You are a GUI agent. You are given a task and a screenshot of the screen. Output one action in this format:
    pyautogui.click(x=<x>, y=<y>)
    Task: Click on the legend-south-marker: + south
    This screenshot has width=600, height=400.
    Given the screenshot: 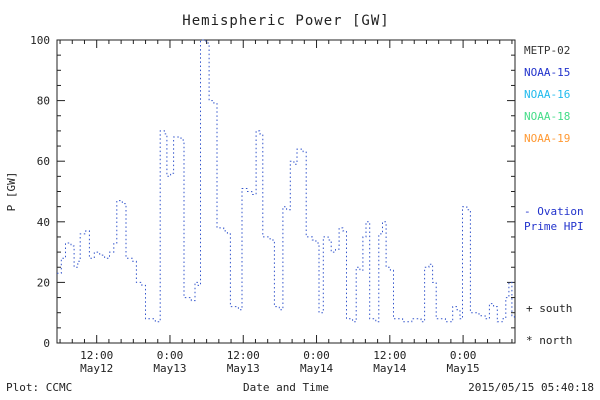 What is the action you would take?
    pyautogui.click(x=549, y=308)
    